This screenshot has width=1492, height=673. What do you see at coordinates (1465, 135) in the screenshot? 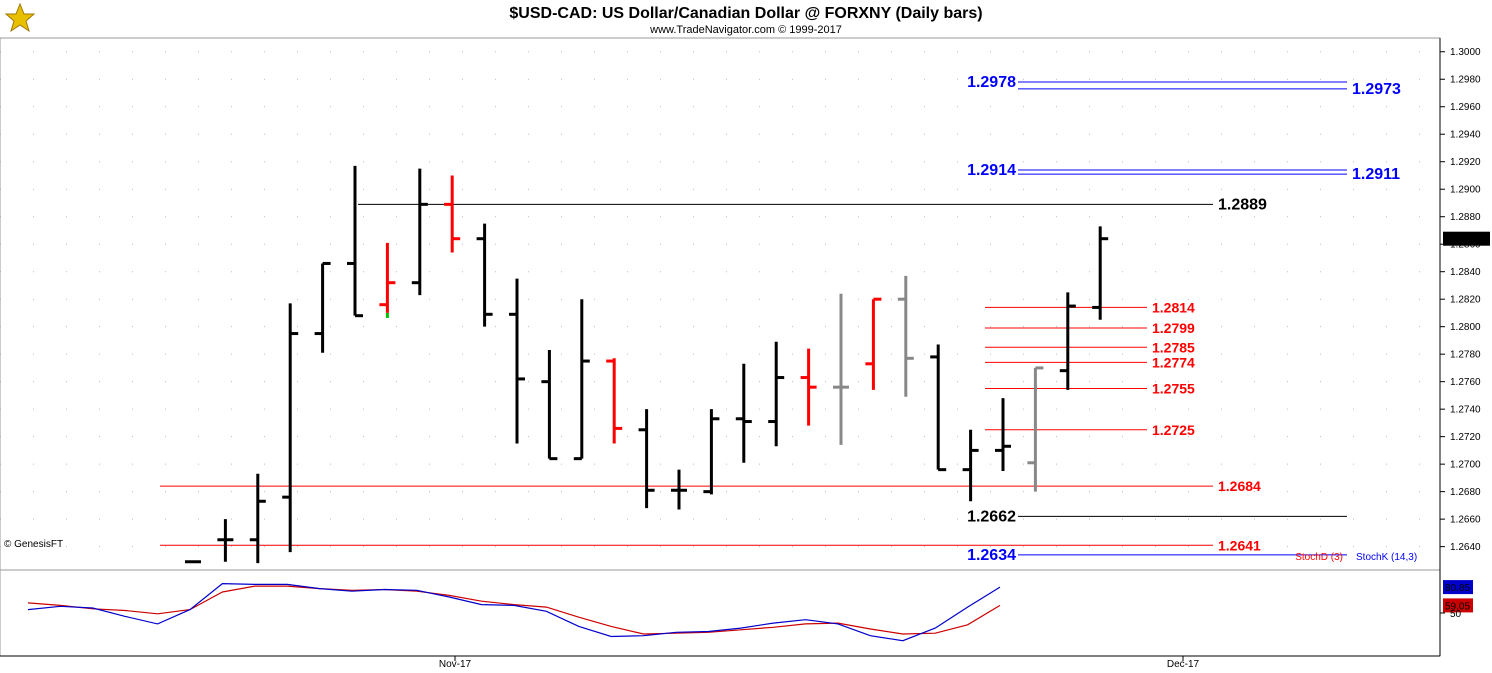
I see `y-tick-label: 1.2940` at bounding box center [1465, 135].